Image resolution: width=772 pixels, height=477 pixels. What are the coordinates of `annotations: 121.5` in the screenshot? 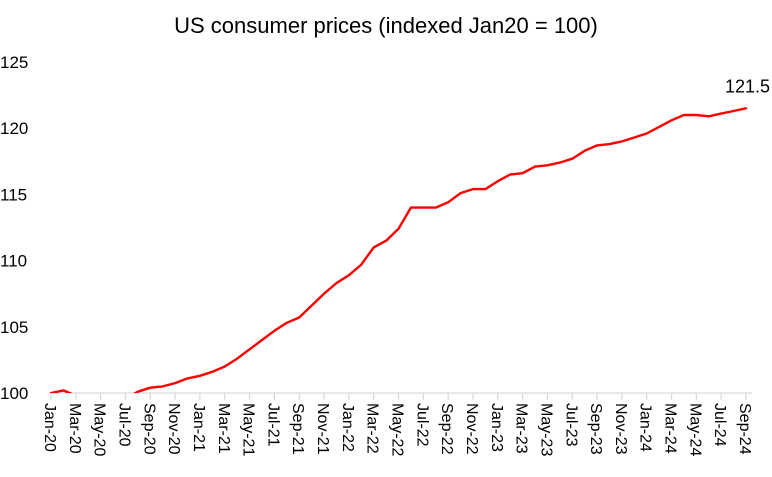 It's located at (747, 86).